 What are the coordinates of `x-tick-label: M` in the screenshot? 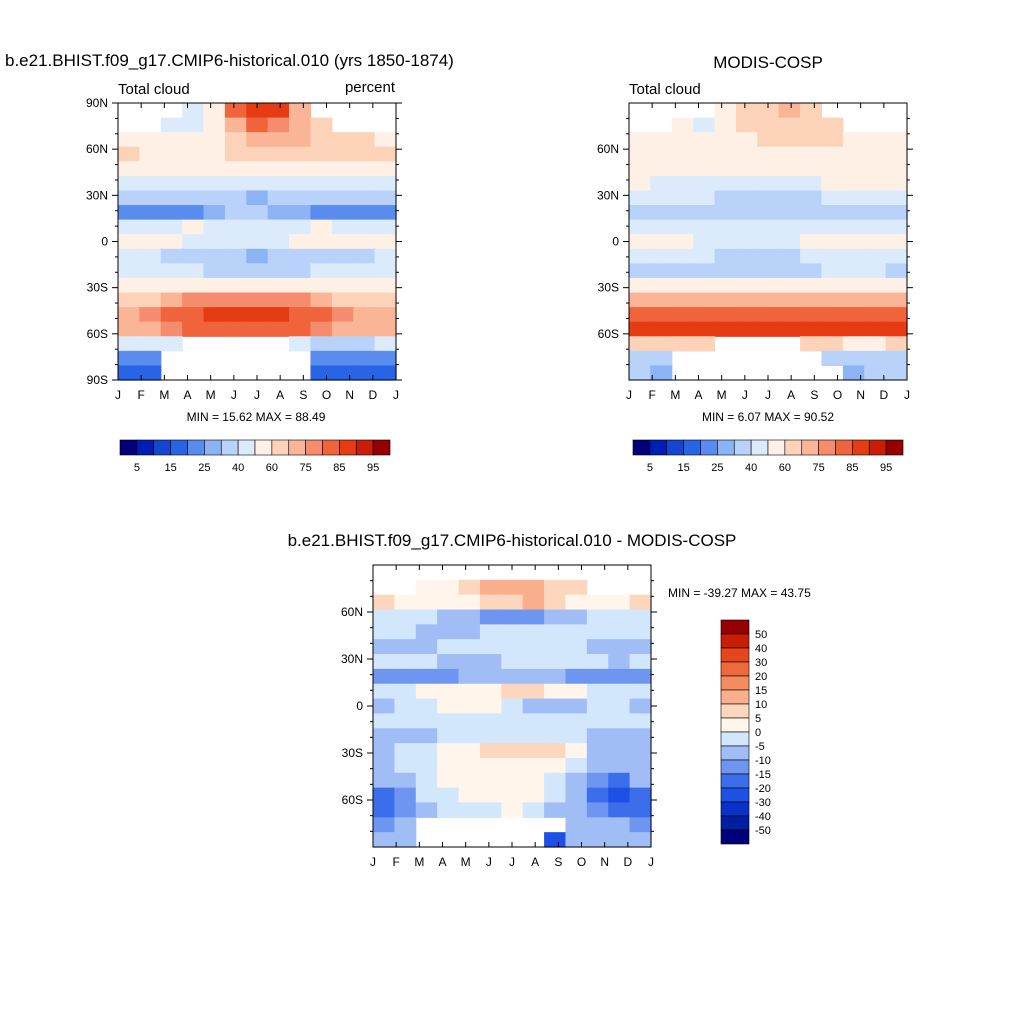 It's located at (164, 395).